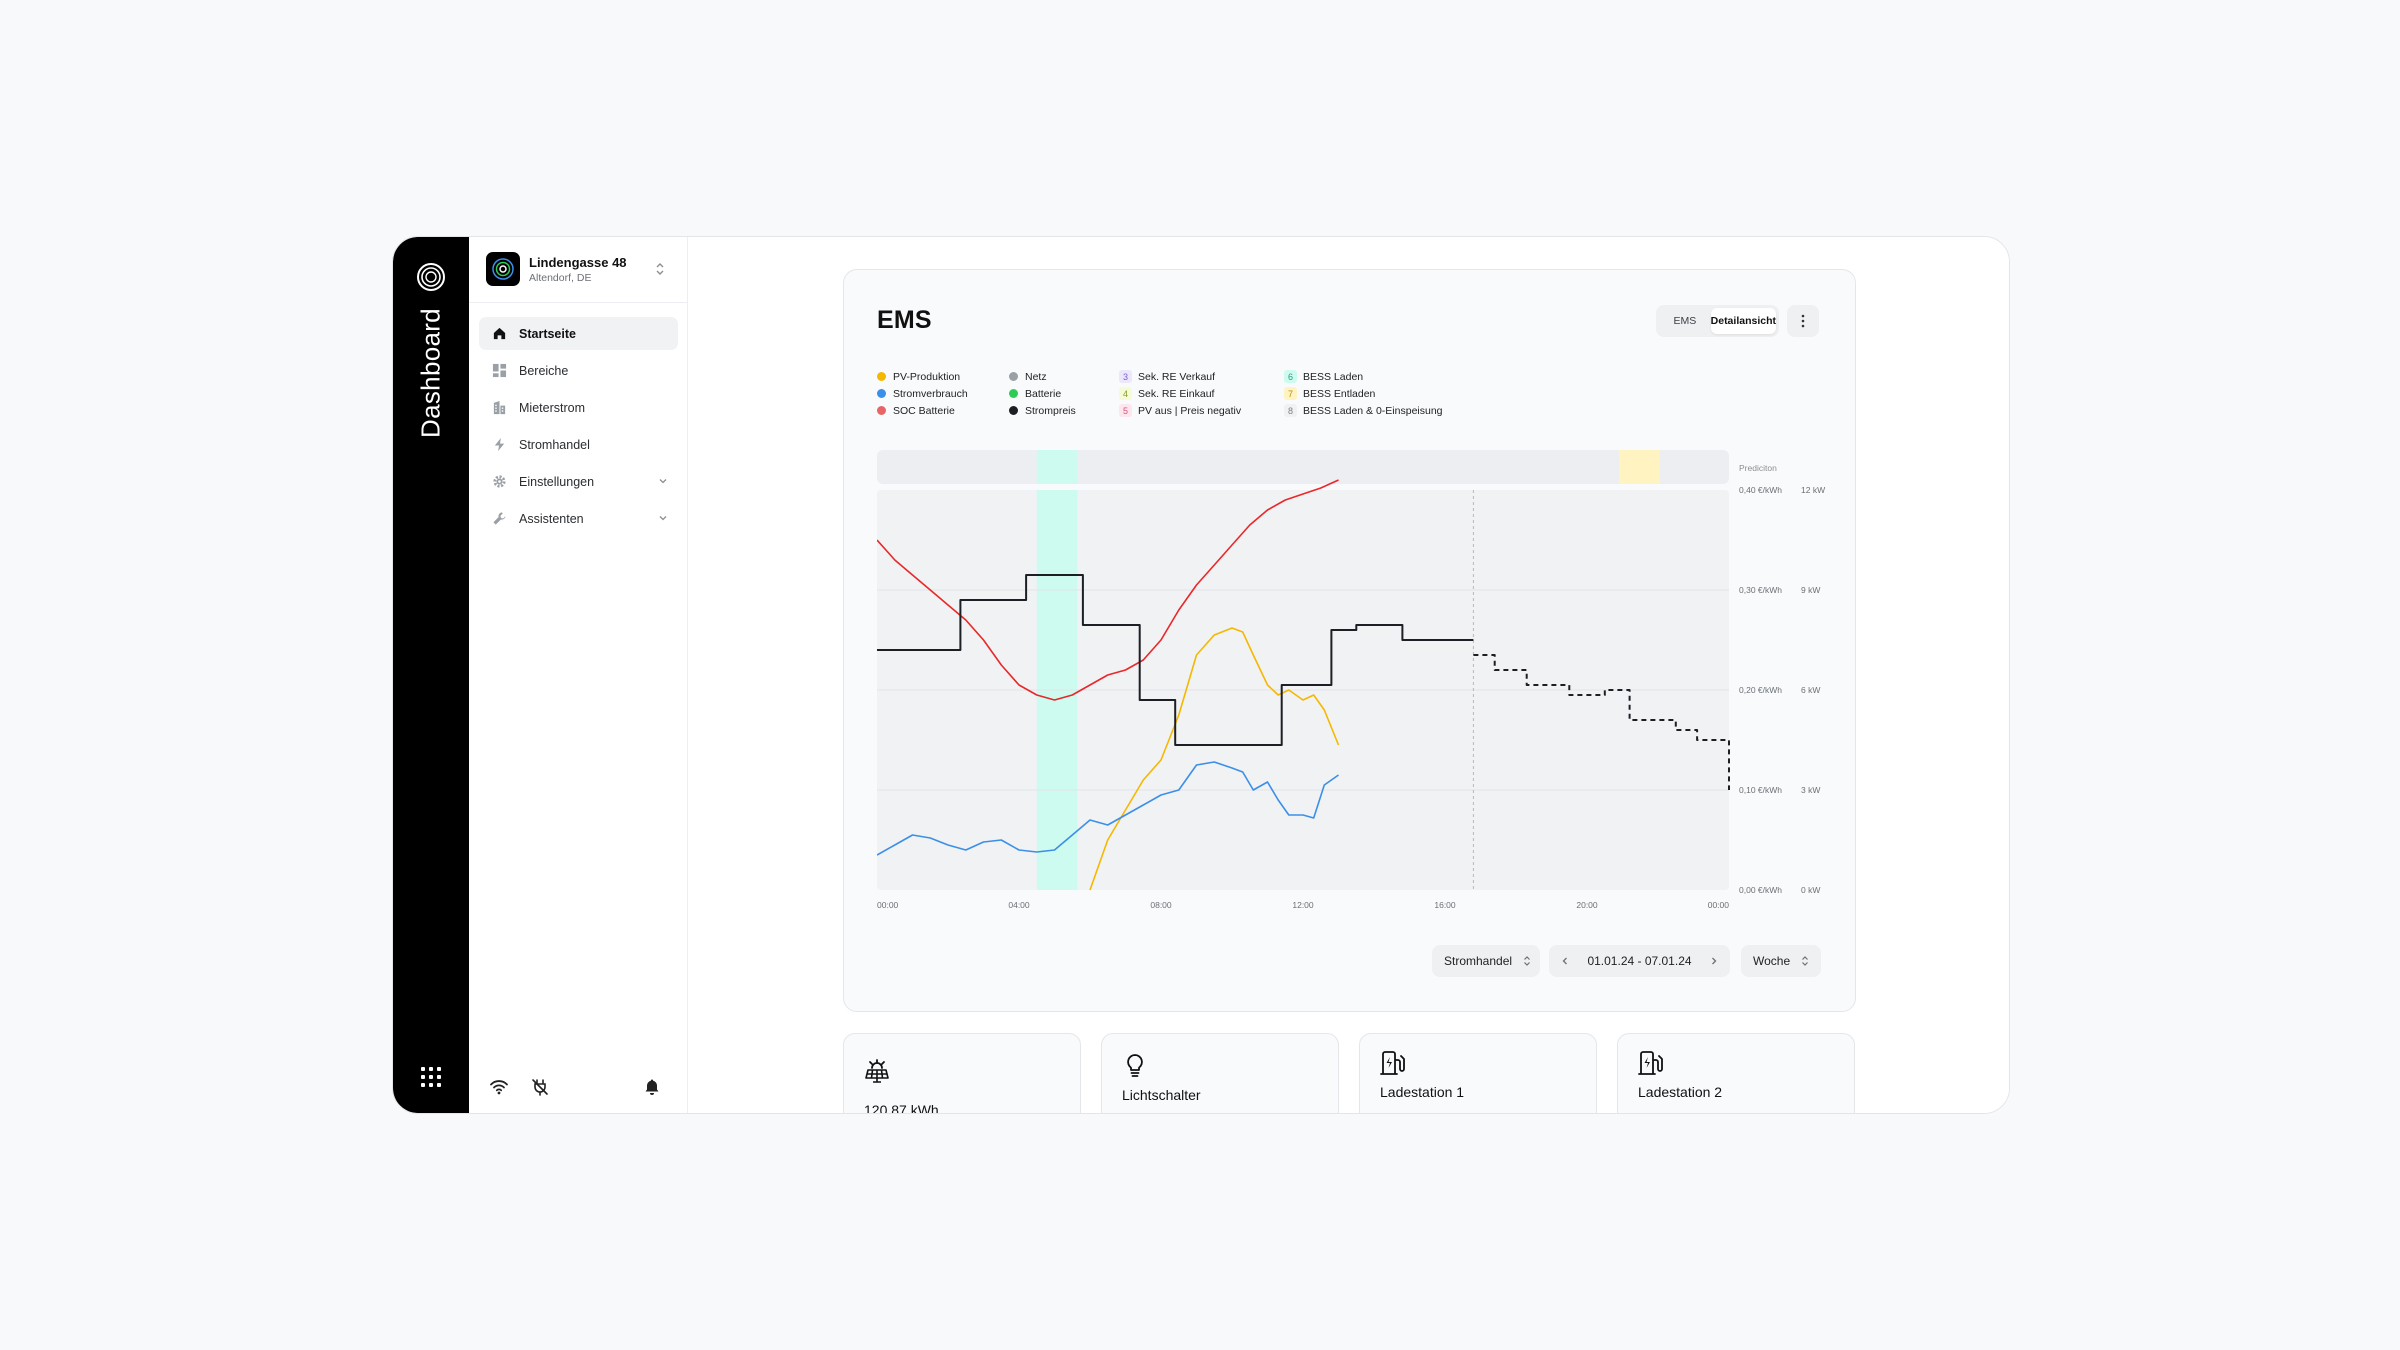  Describe the element at coordinates (1303, 905) in the screenshot. I see `x-tick: 12:00` at that location.